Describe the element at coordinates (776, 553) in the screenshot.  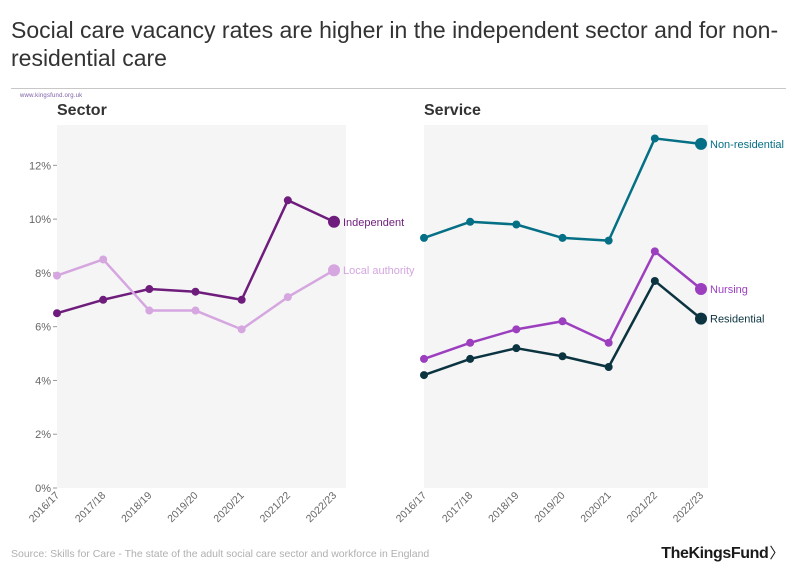
I see `chevron-right-icon: 〉` at that location.